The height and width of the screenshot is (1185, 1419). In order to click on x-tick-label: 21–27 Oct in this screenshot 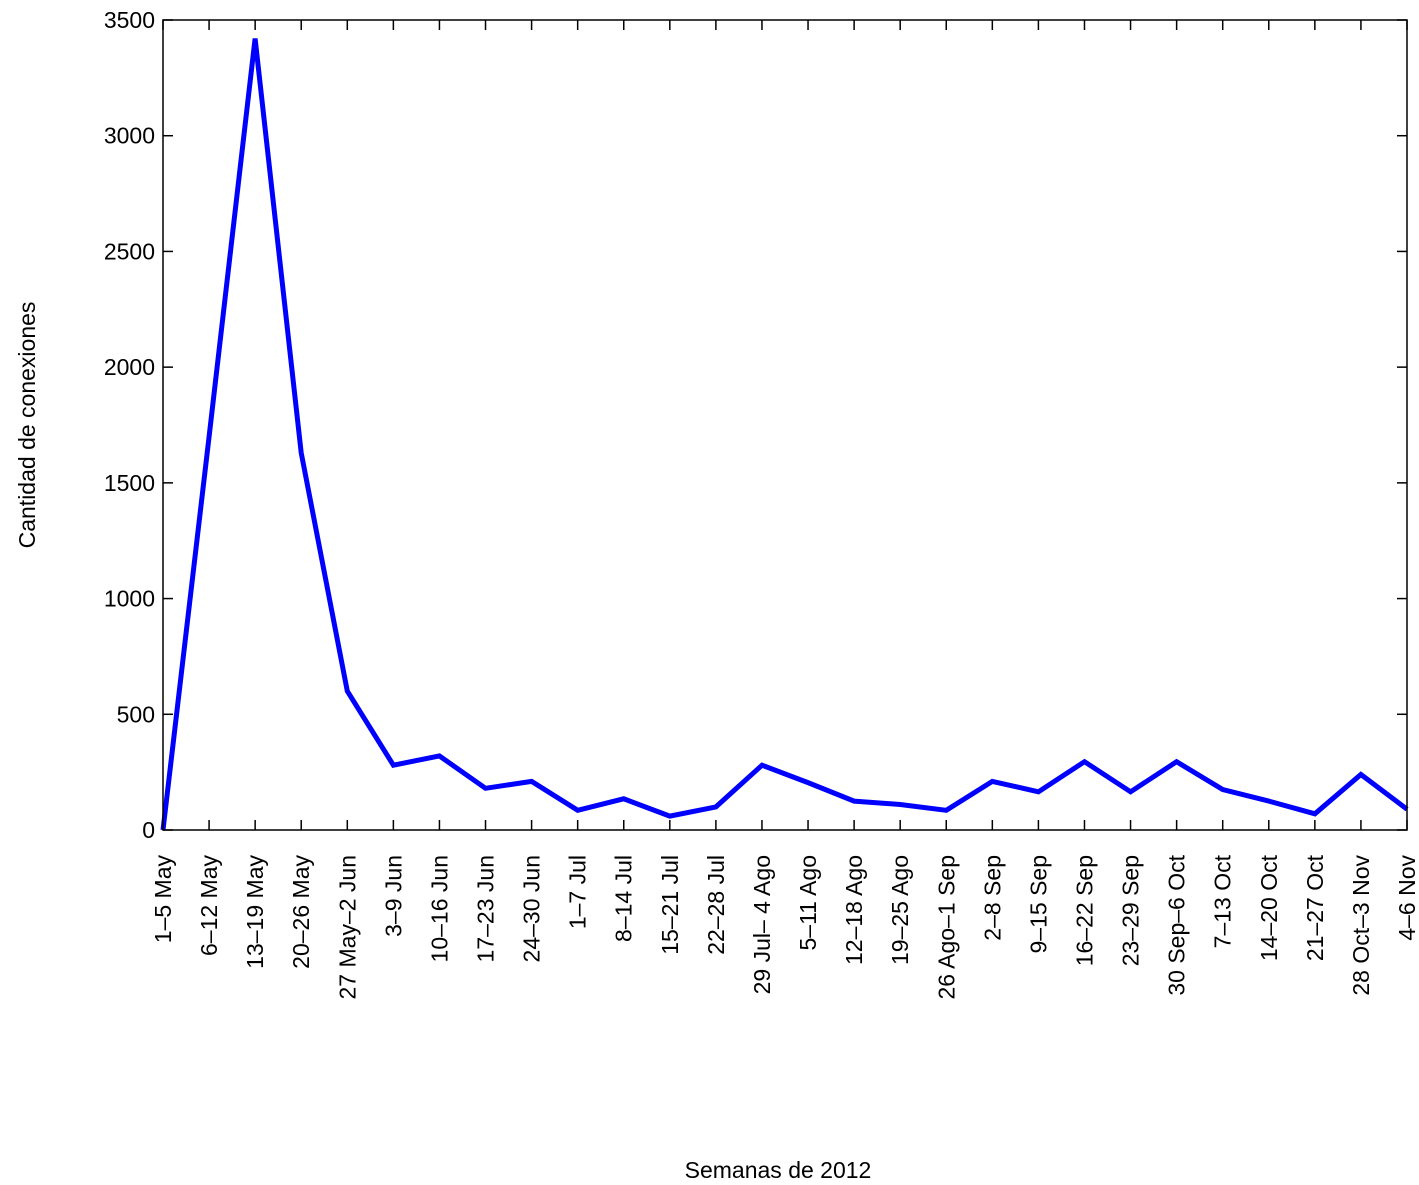, I will do `click(1315, 907)`.